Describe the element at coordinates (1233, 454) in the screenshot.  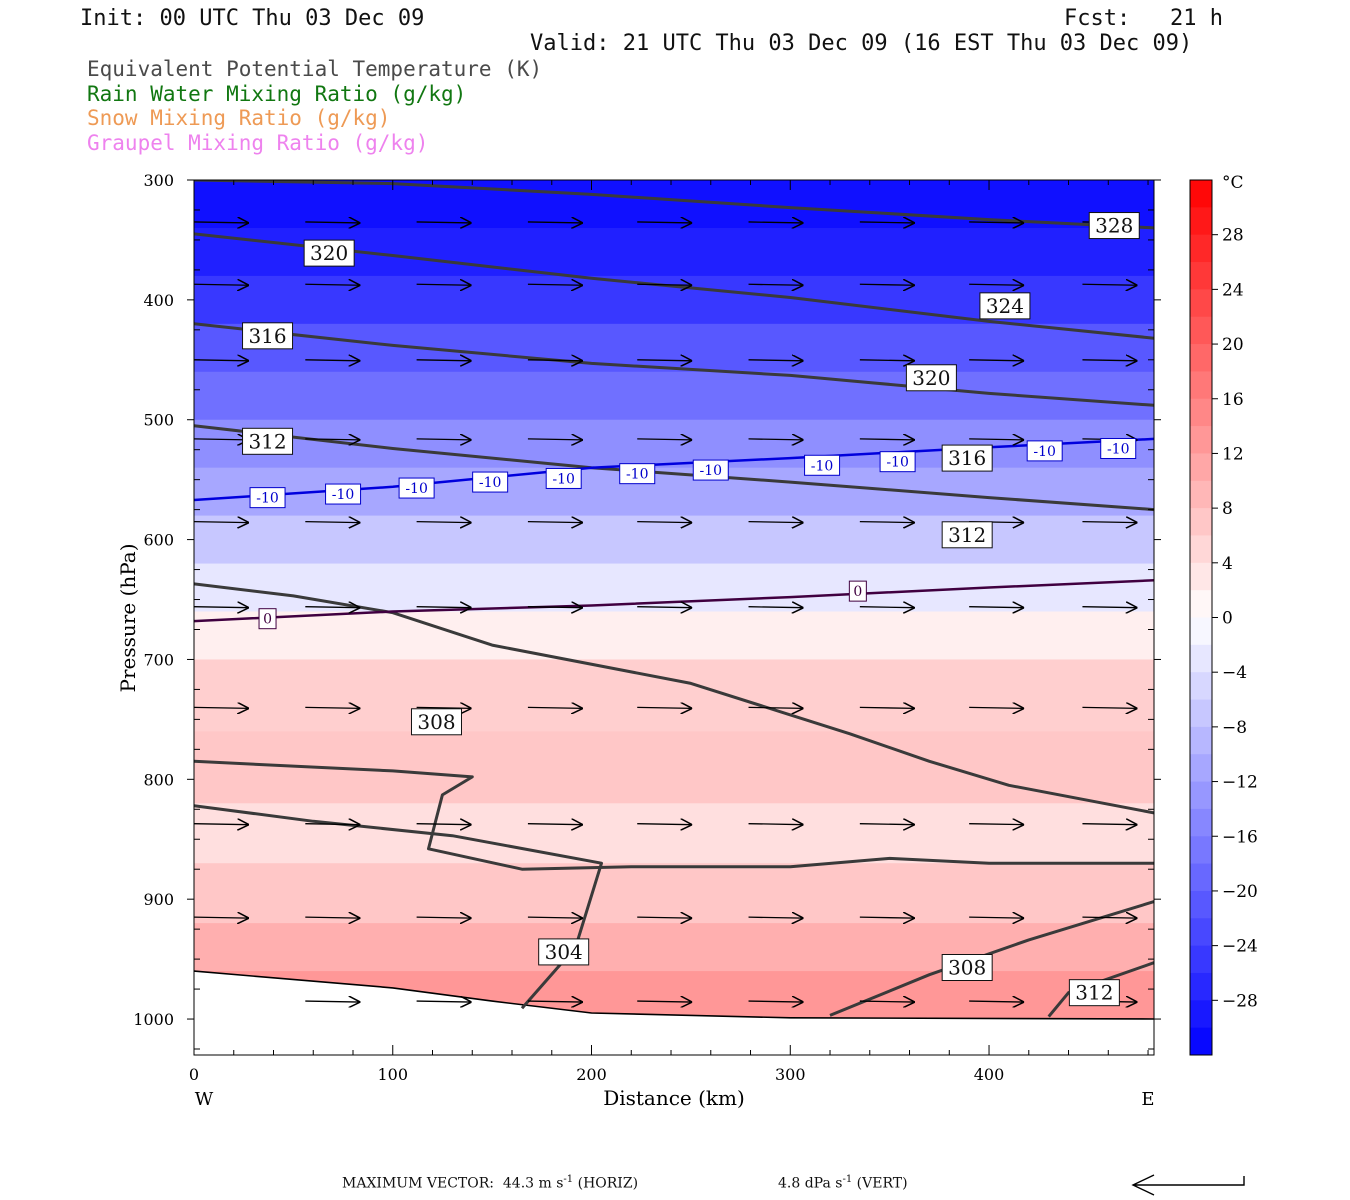
I see `colorbar-tick-label: 12` at that location.